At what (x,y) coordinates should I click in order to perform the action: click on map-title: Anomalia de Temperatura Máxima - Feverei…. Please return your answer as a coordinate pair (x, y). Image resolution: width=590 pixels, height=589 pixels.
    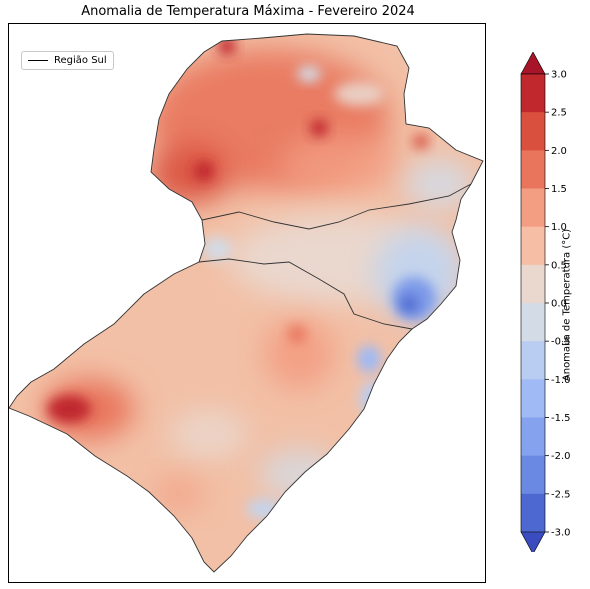
    Looking at the image, I should click on (248, 11).